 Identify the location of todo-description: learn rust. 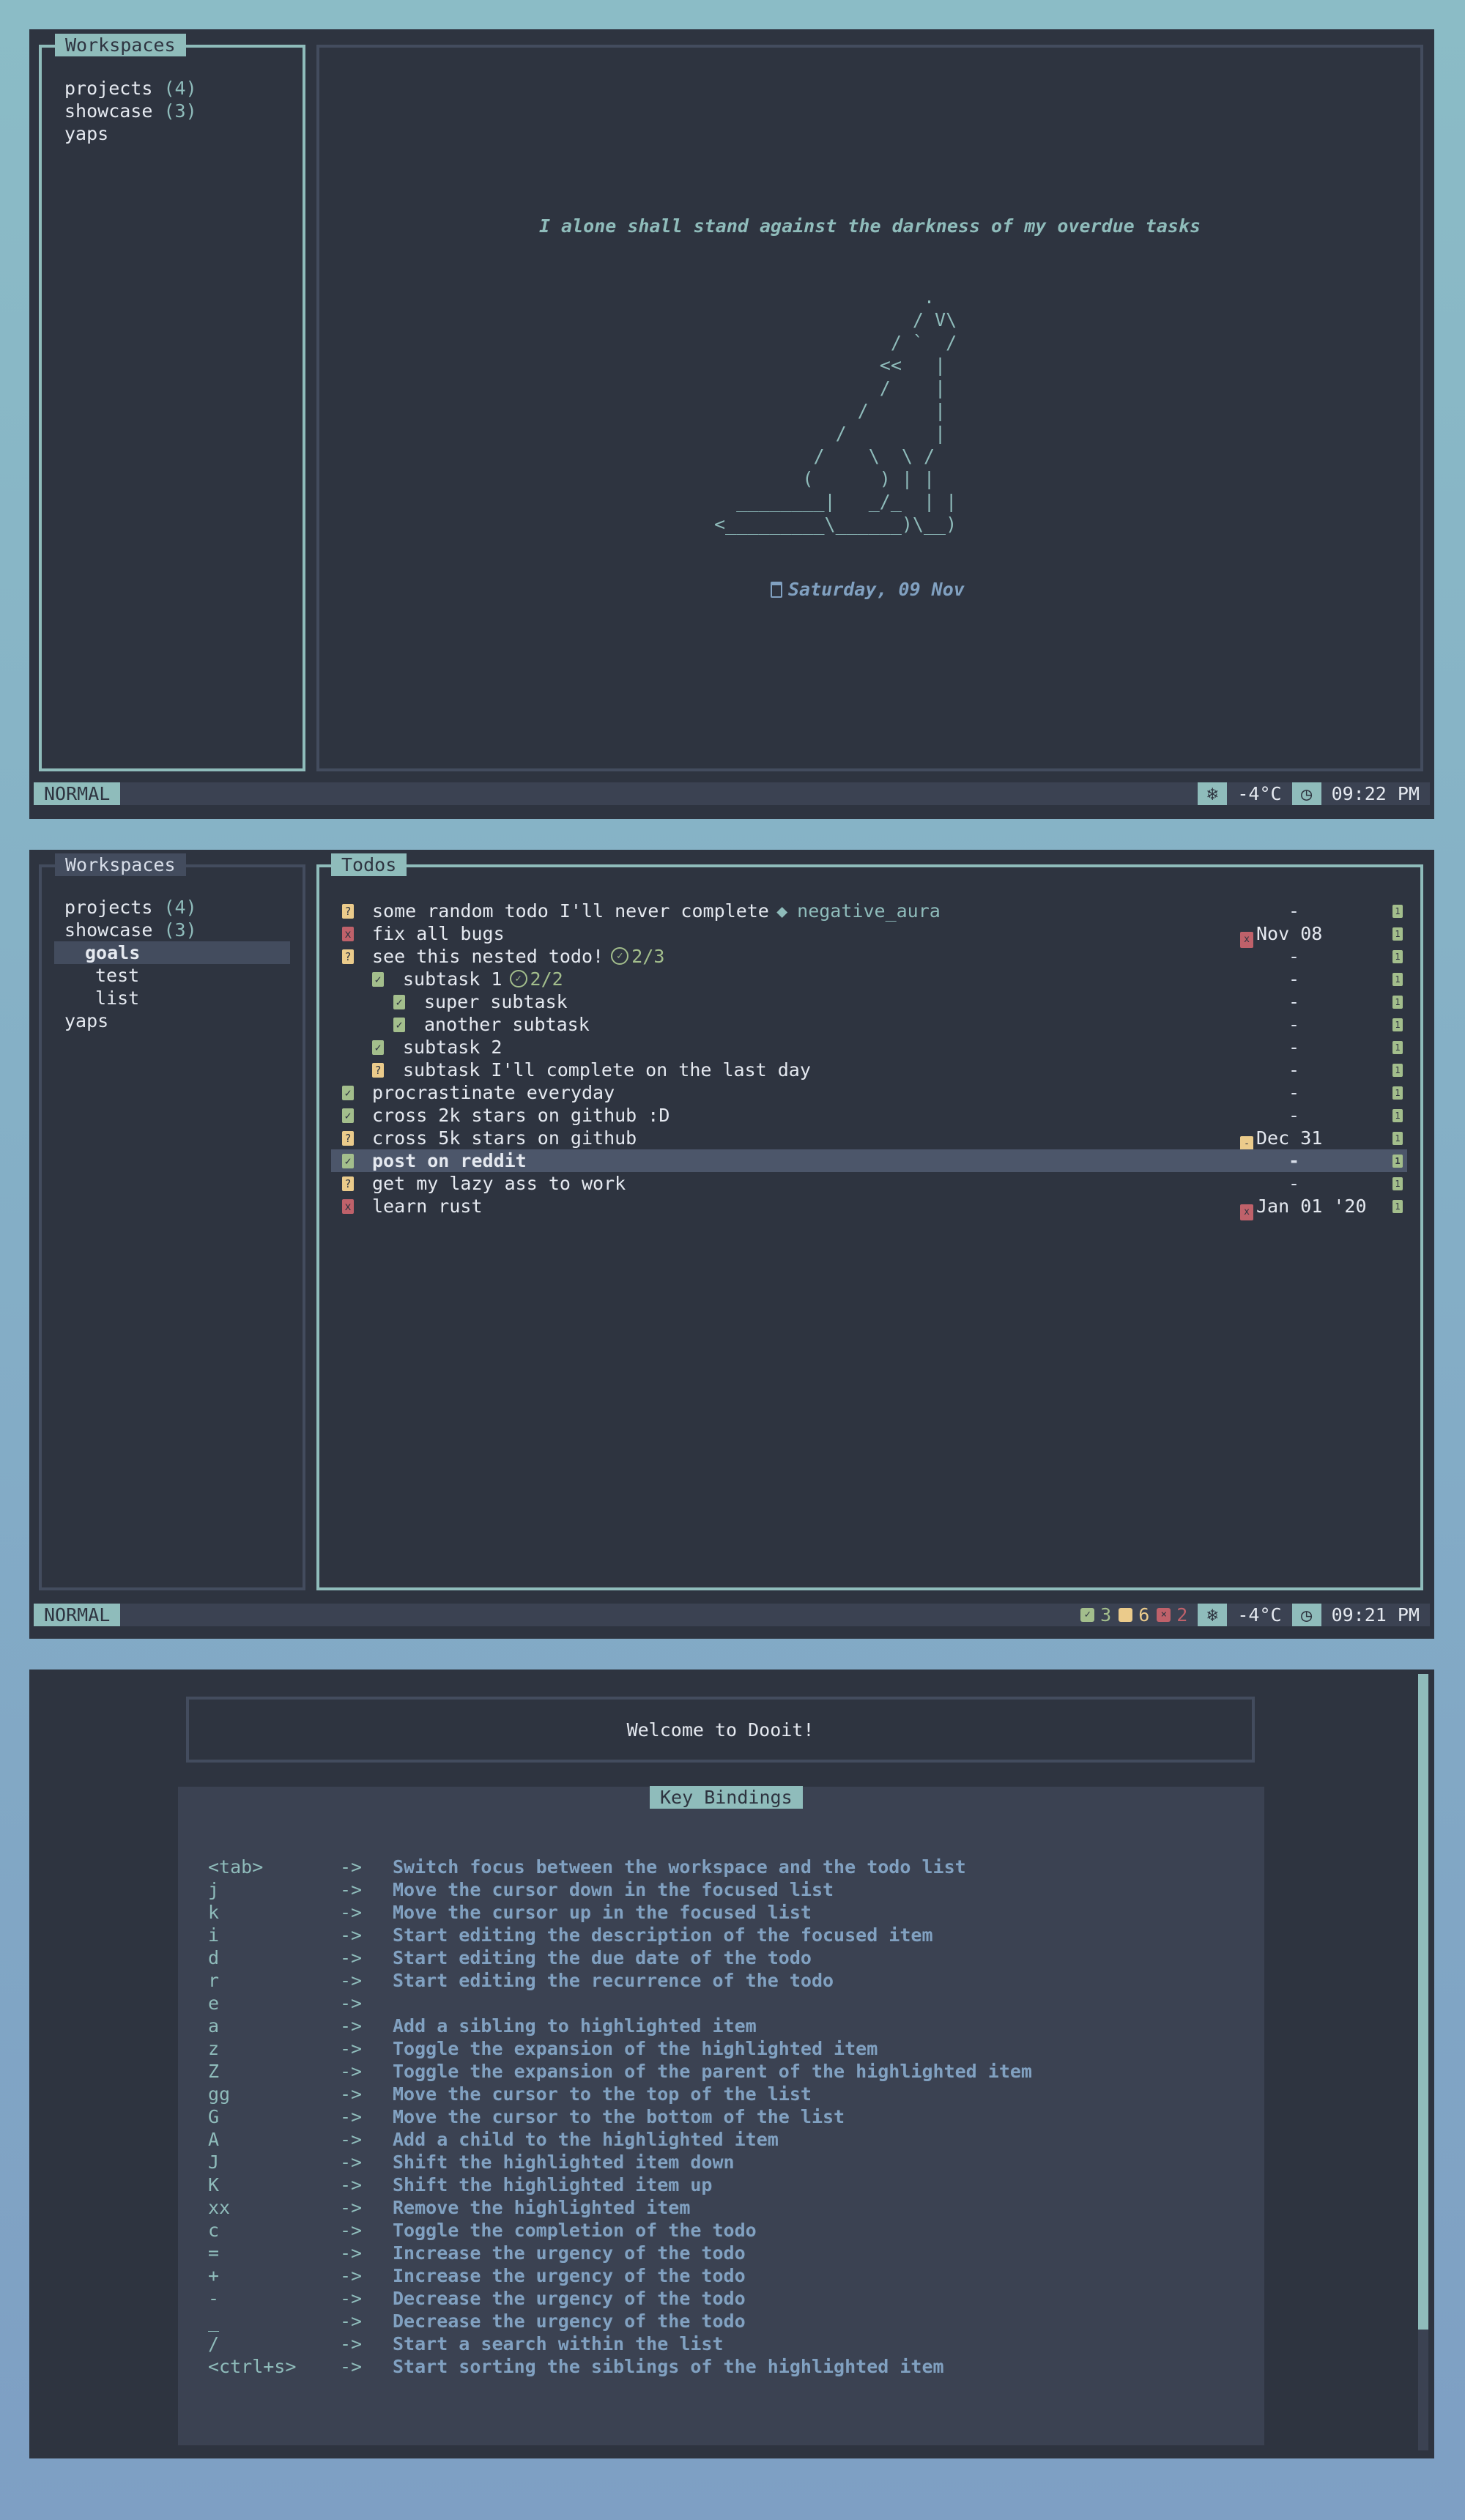
(428, 1206).